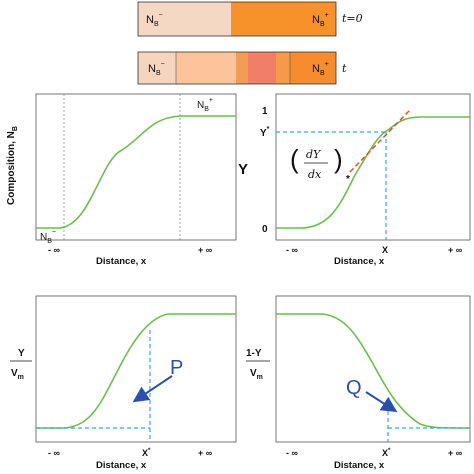 Image resolution: width=474 pixels, height=474 pixels. I want to click on tick-bottom: 0, so click(265, 229).